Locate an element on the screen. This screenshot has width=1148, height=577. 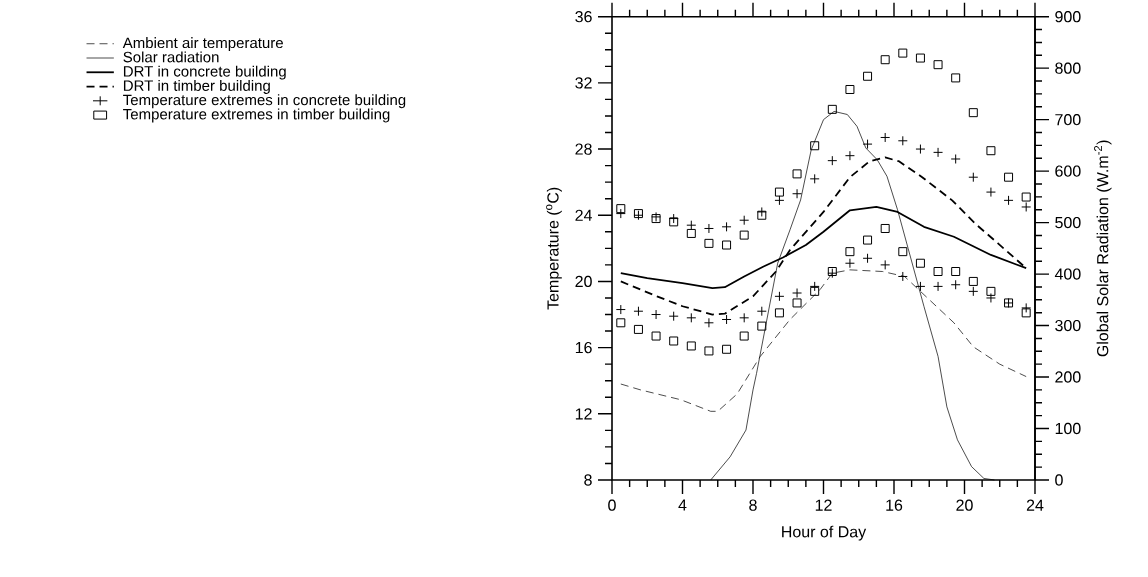
y-tick-label: 20 is located at coordinates (583, 281).